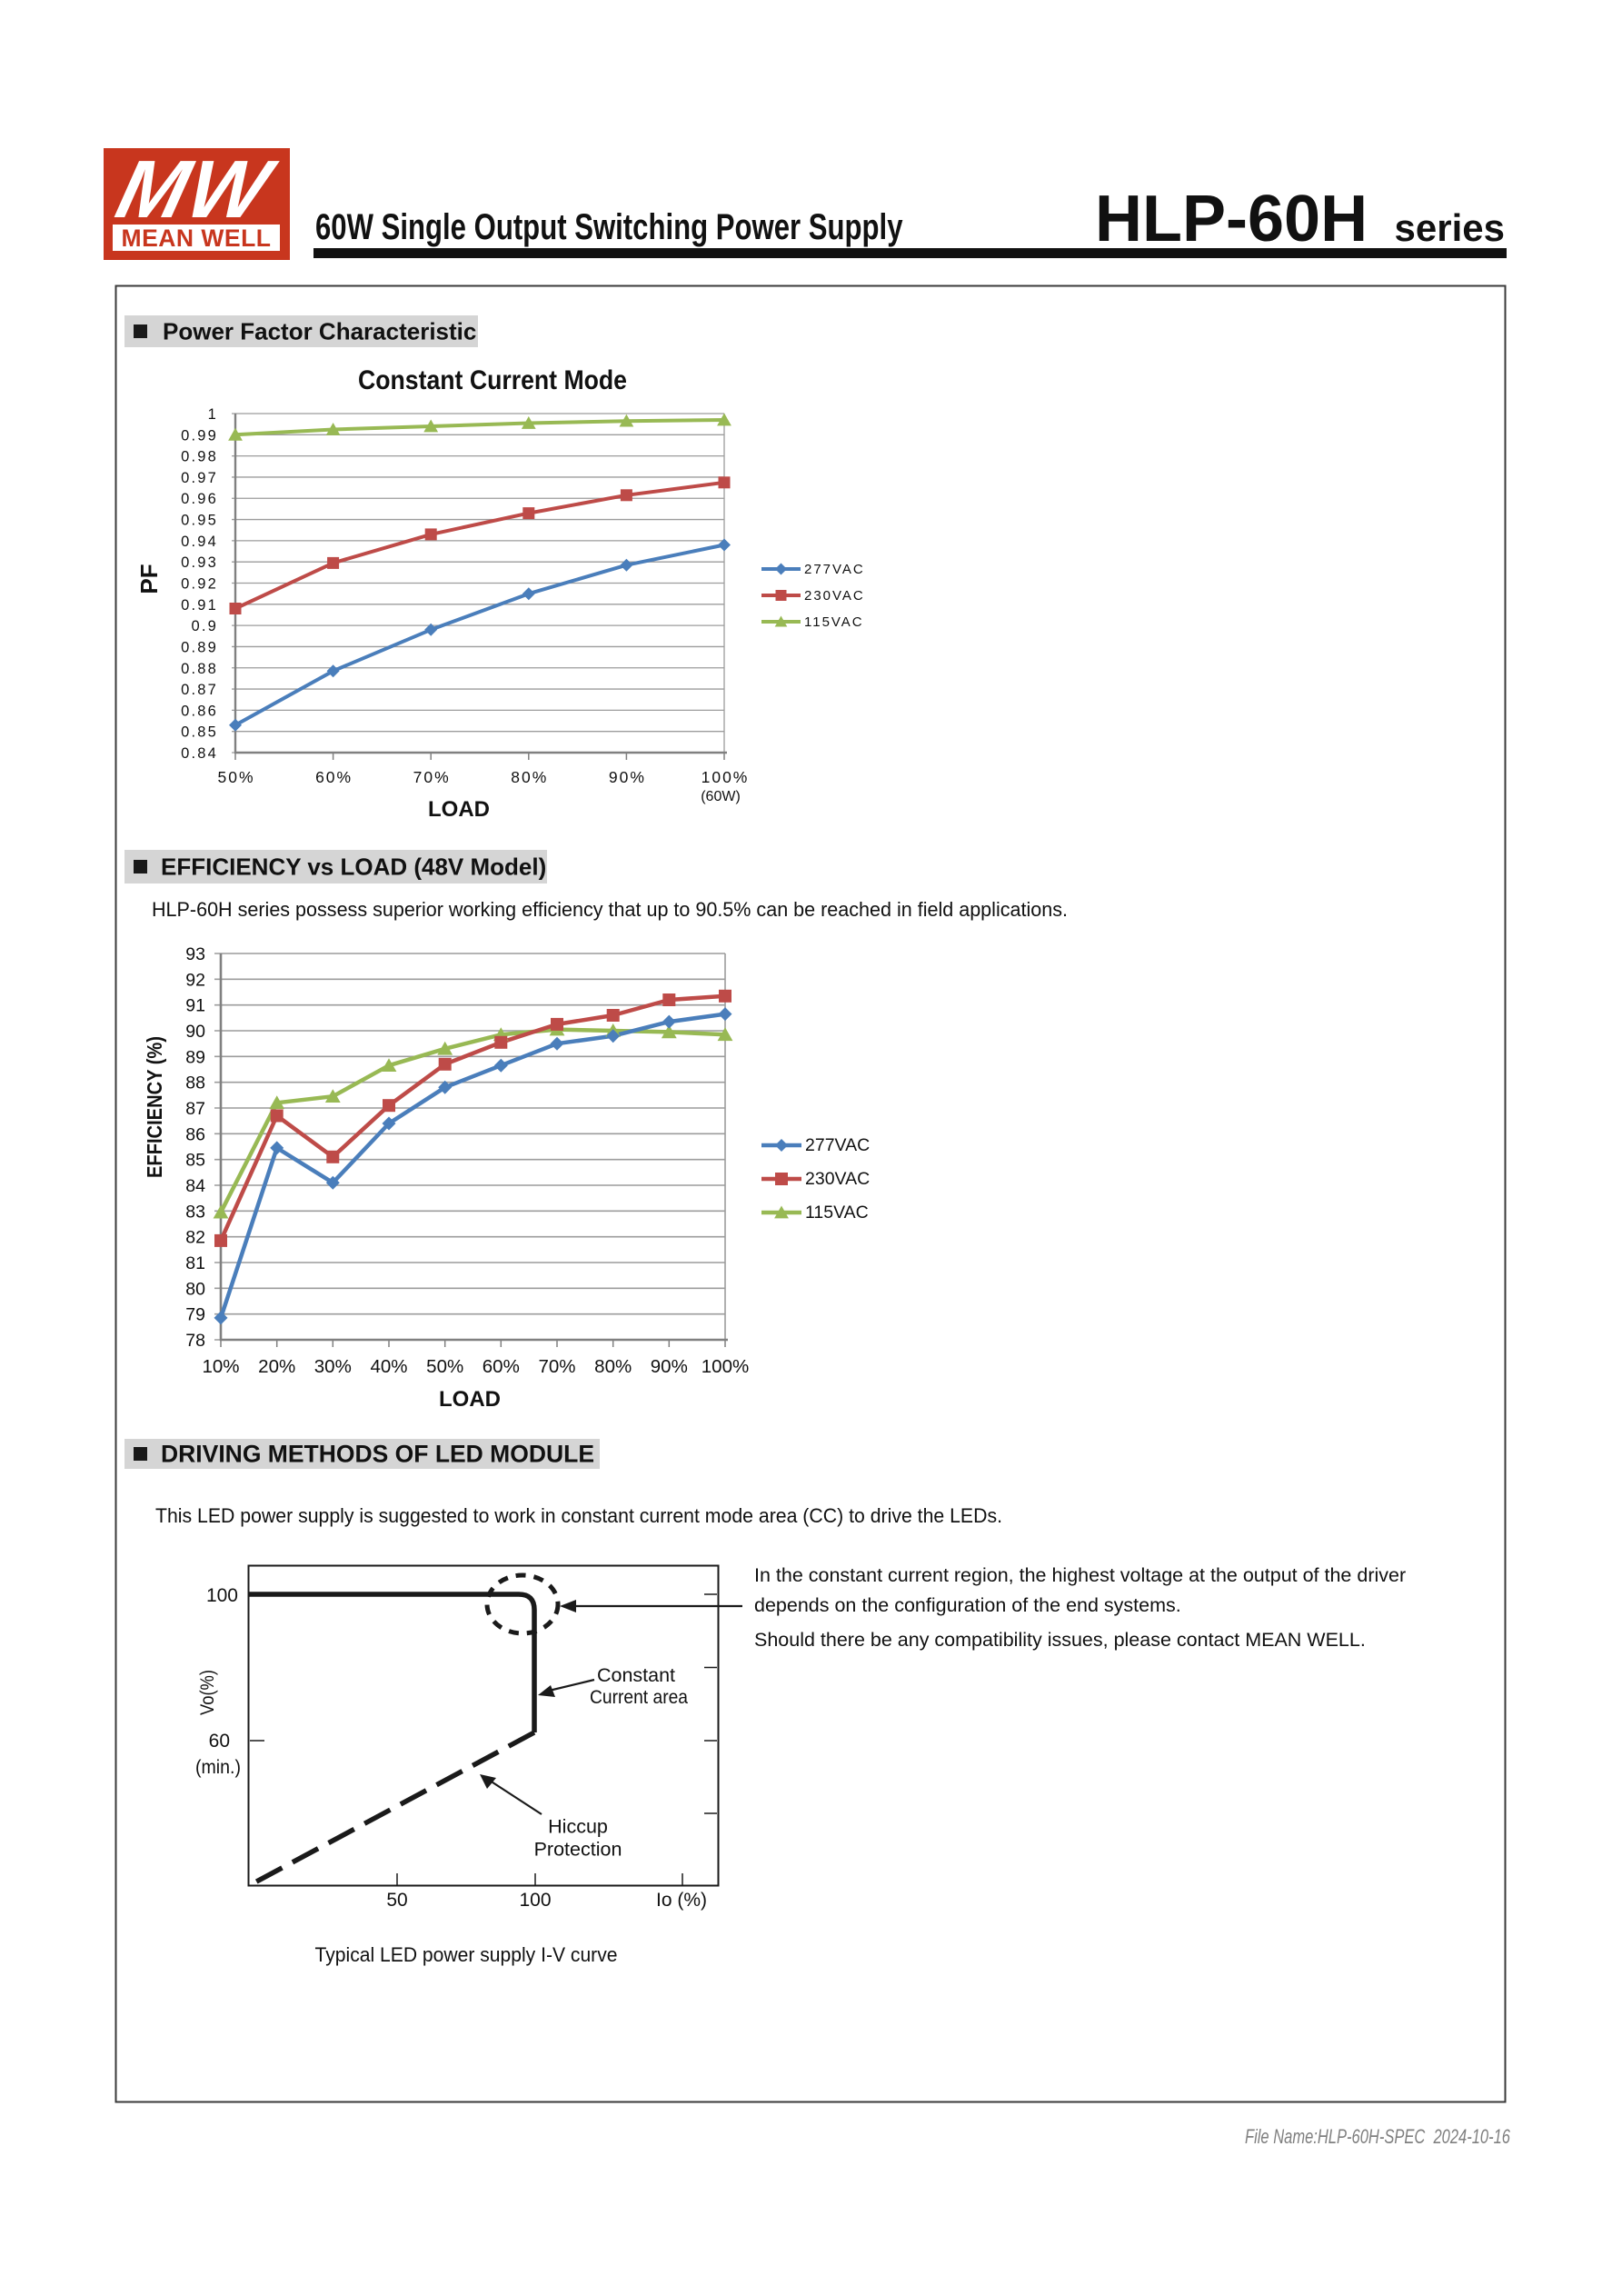  Describe the element at coordinates (199, 584) in the screenshot. I see `svg-text: 0.92` at that location.